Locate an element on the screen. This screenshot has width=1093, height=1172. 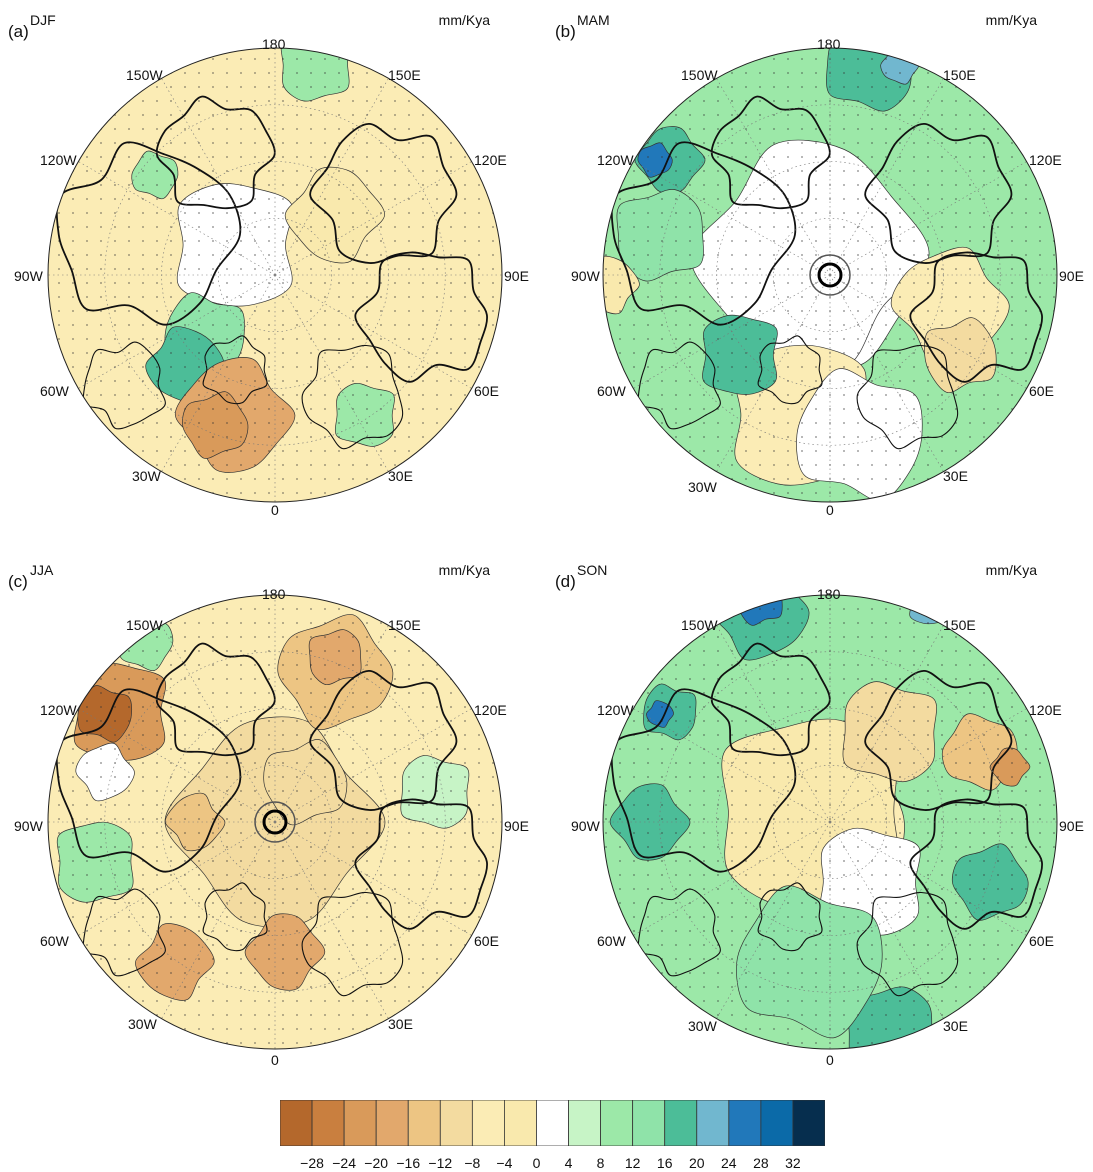
colorbar-tick-label: −28 is located at coordinates (312, 1163).